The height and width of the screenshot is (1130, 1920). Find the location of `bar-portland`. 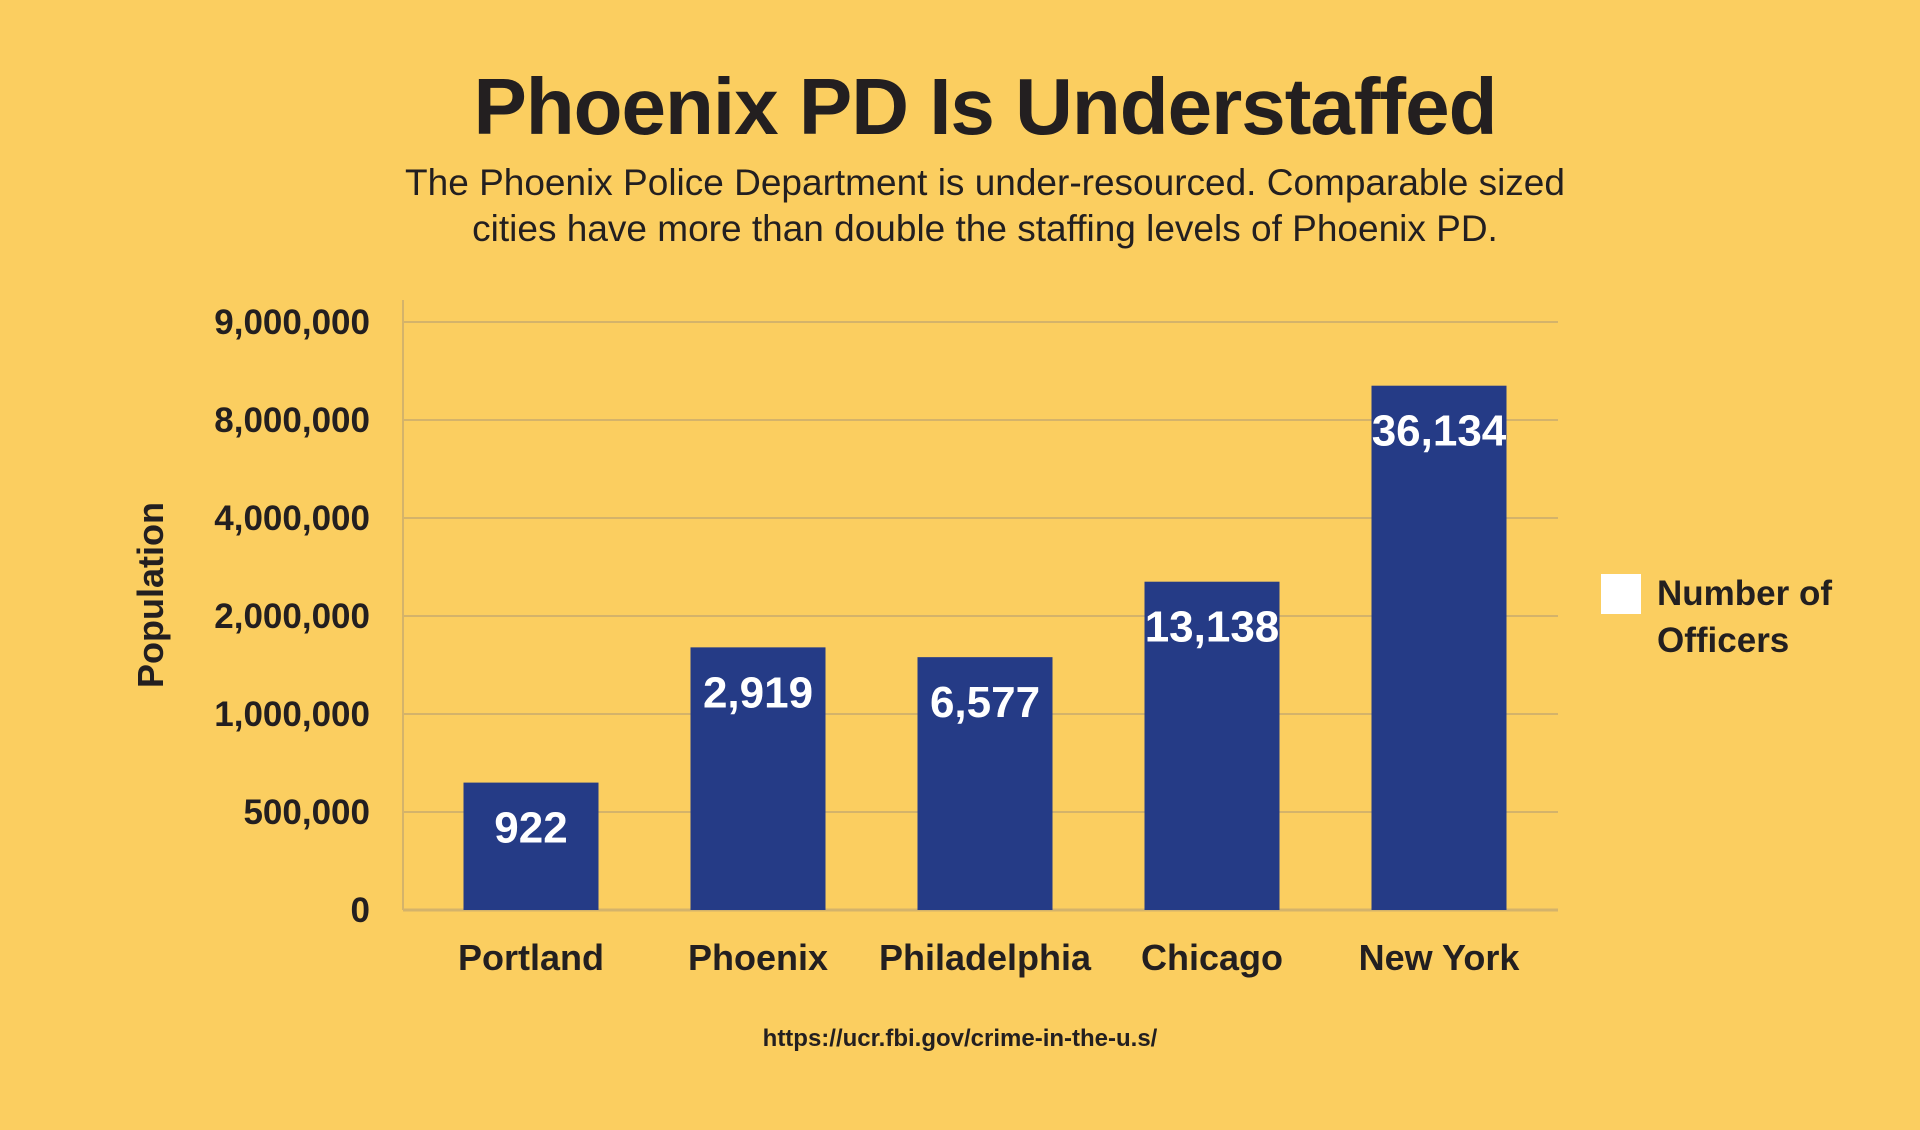

bar-portland is located at coordinates (531, 846).